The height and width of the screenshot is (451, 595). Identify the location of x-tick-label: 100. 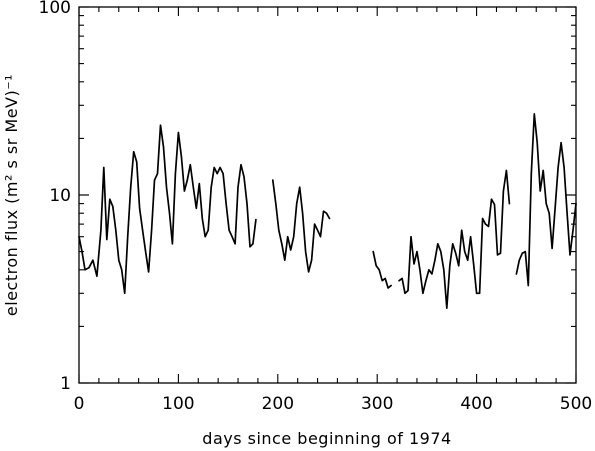
(178, 404).